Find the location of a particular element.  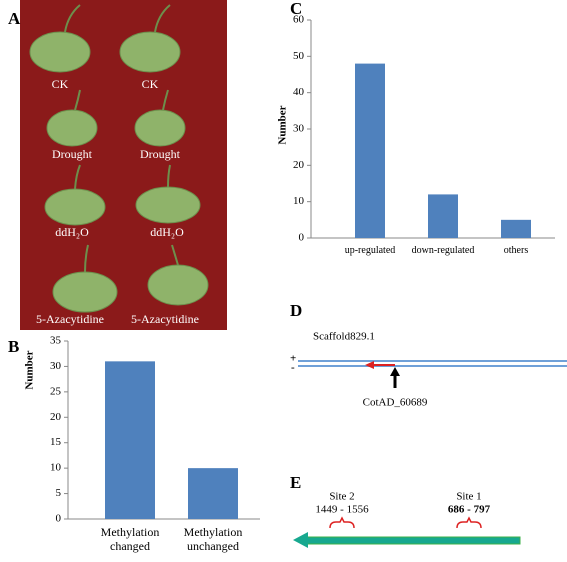

panel-label: B is located at coordinates (13, 346).